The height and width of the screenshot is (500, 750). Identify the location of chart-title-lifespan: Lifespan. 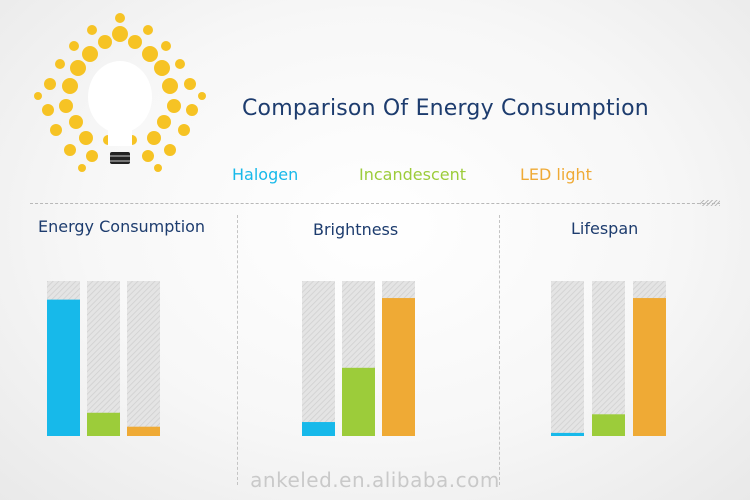
(605, 228).